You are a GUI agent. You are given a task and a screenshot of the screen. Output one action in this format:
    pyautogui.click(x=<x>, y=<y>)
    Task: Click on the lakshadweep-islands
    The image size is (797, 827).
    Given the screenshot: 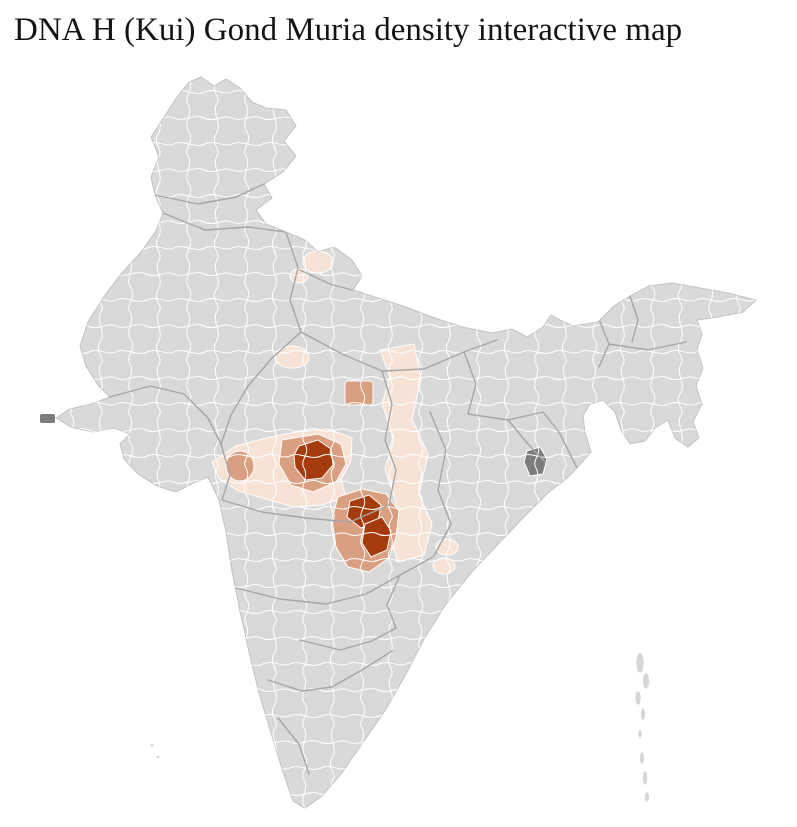 What is the action you would take?
    pyautogui.click(x=155, y=751)
    